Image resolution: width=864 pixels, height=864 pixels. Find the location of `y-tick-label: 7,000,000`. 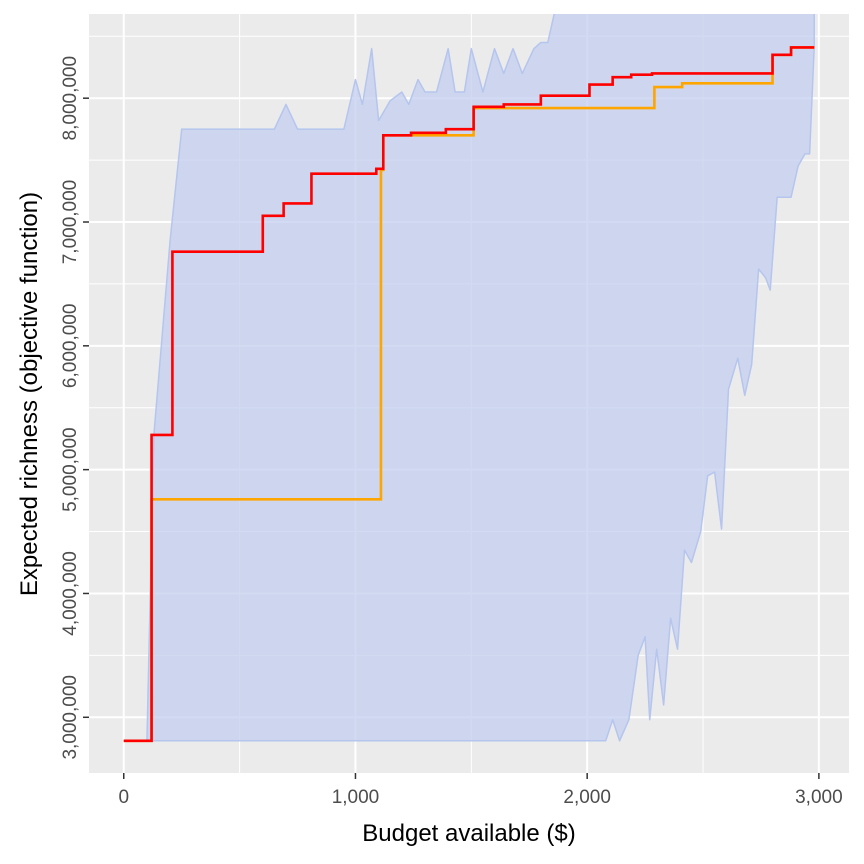

y-tick-label: 7,000,000 is located at coordinates (70, 222).